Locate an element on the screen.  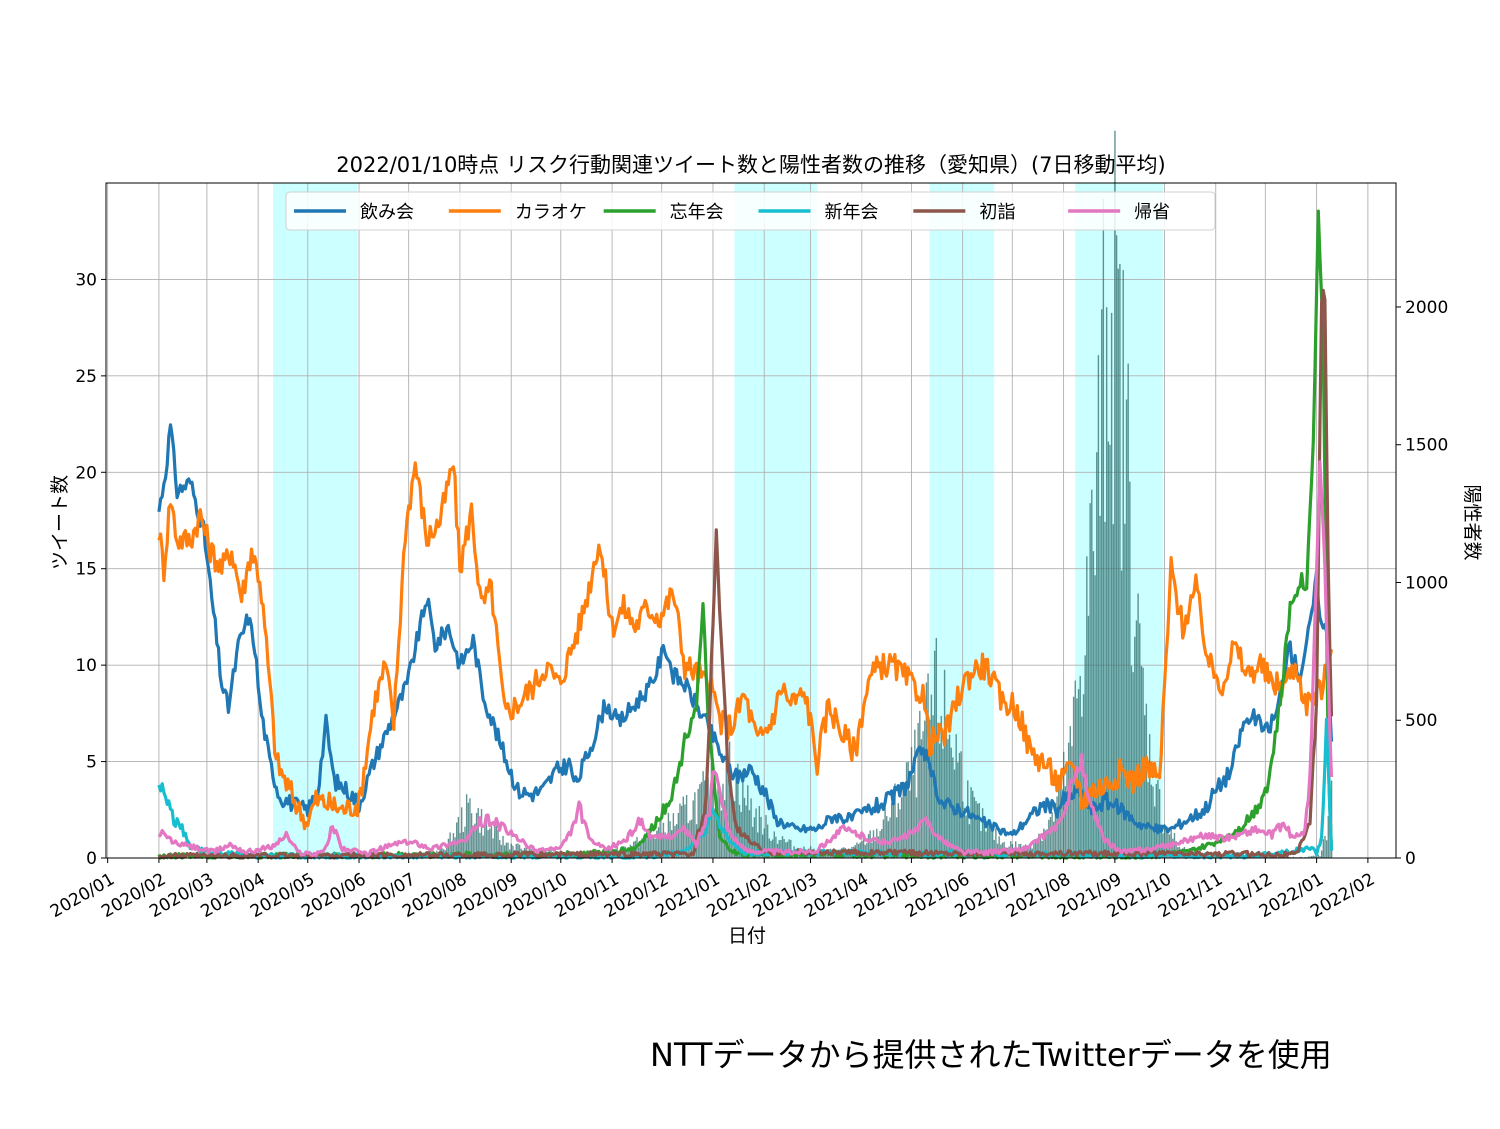
legend-label: 初詣 is located at coordinates (997, 212).